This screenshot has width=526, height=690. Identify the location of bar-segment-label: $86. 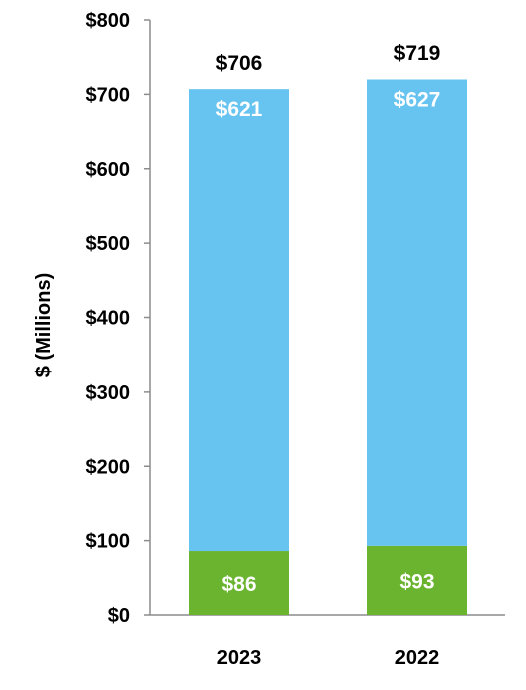
(238, 584).